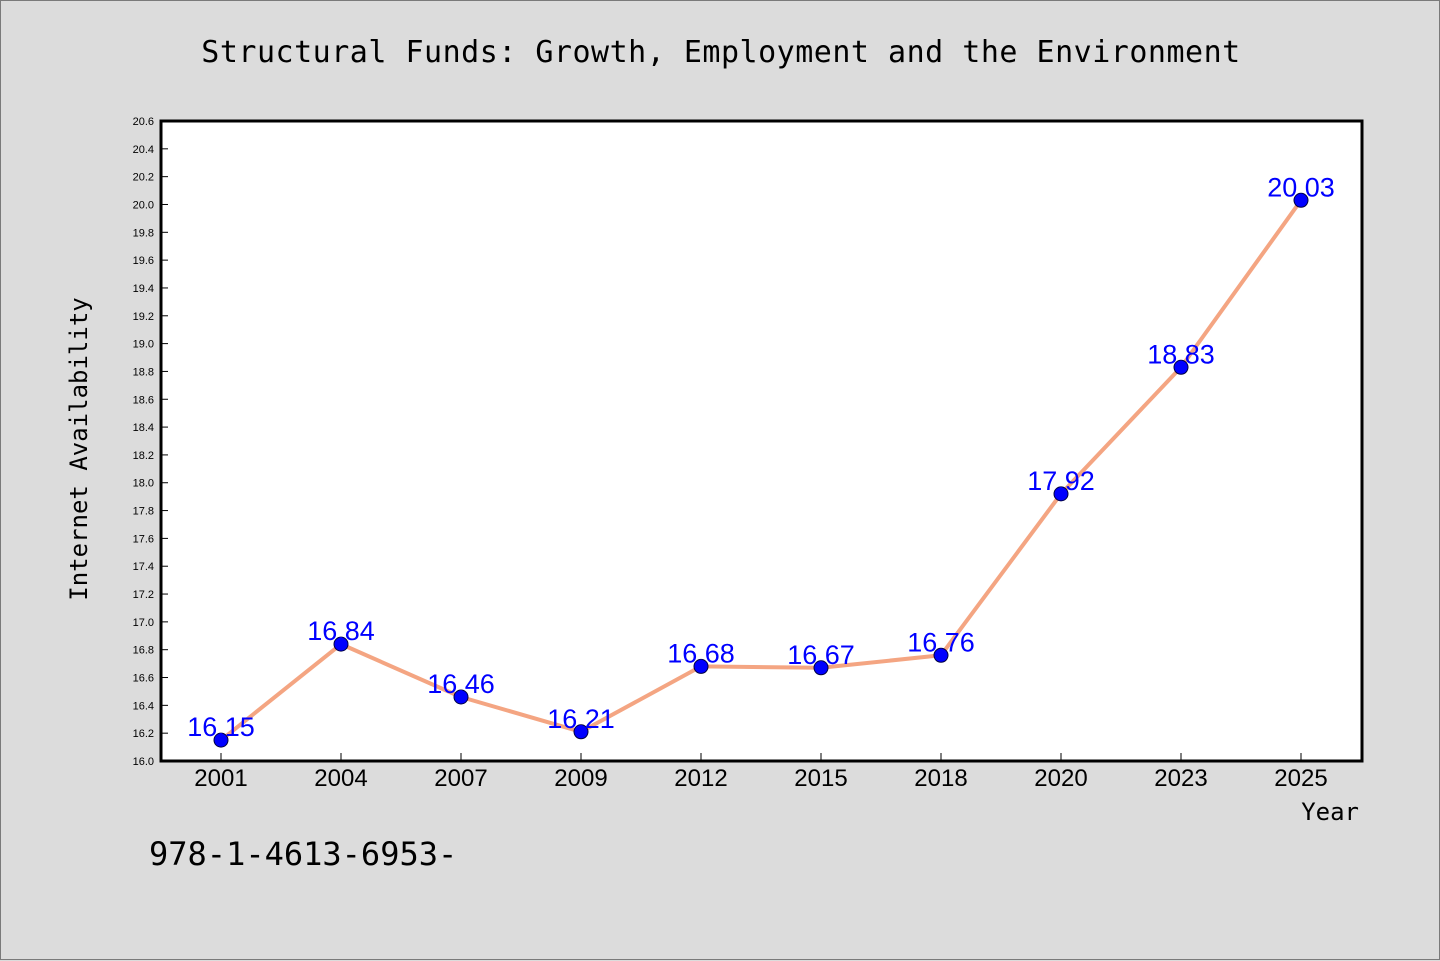  Describe the element at coordinates (700, 778) in the screenshot. I see `x-tick-label: 2012` at that location.